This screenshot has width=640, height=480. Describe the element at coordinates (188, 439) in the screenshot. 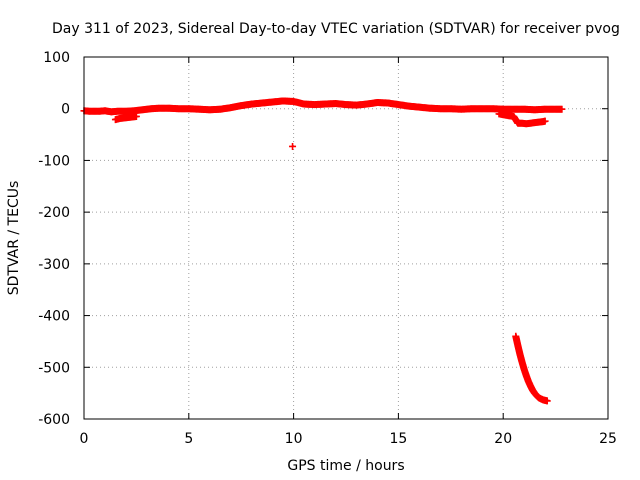

I see `x-tick-label: 5` at that location.